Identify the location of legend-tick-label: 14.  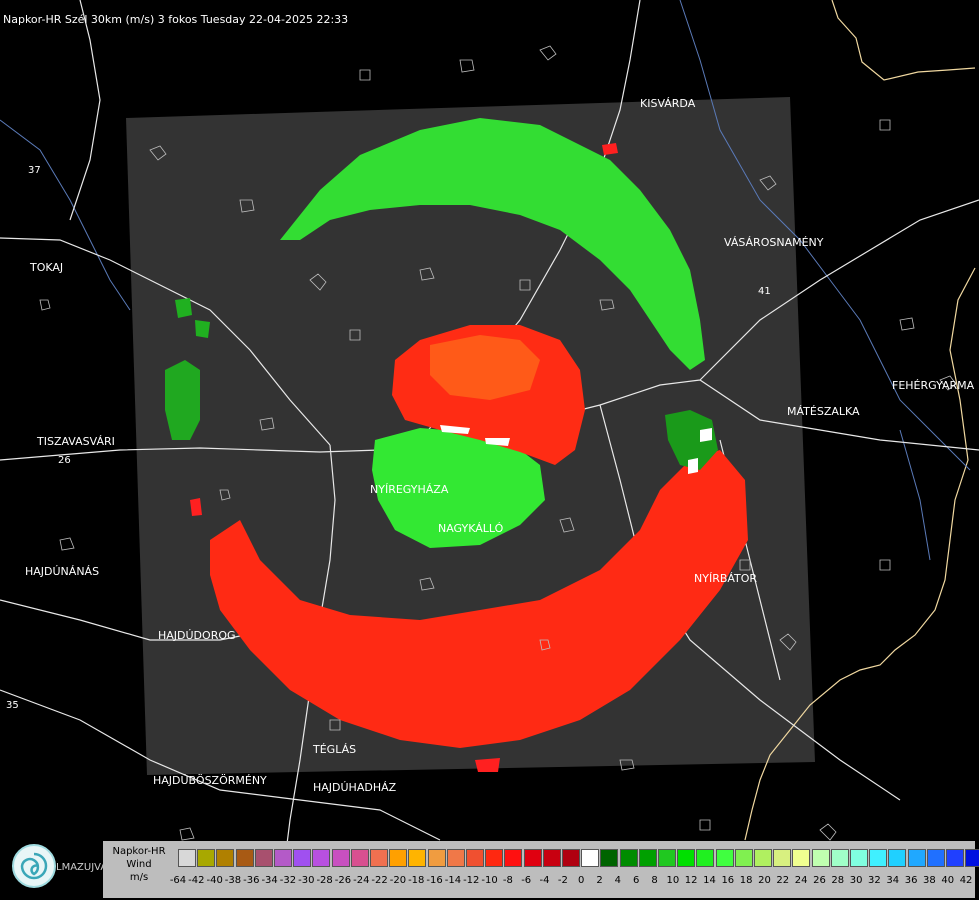
(709, 880).